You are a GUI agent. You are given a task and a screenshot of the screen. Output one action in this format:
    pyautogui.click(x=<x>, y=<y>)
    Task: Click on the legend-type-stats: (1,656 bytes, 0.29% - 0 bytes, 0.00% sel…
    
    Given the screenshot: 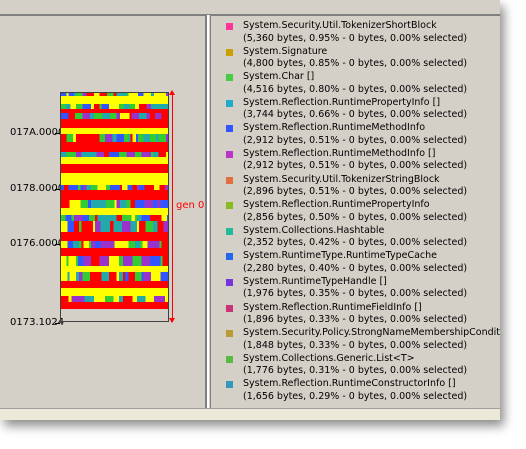 What is the action you would take?
    pyautogui.click(x=355, y=396)
    